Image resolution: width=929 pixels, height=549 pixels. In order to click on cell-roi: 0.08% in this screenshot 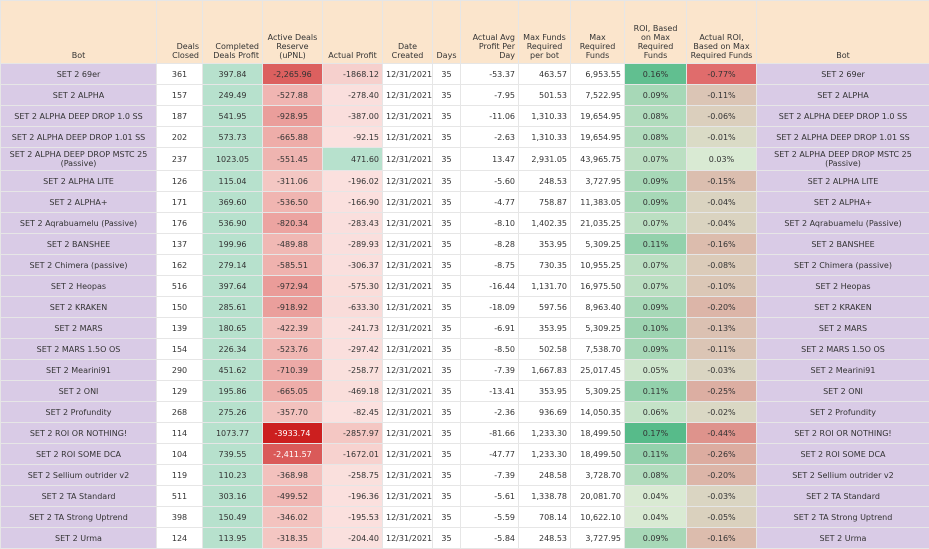, I will do `click(656, 116)`.